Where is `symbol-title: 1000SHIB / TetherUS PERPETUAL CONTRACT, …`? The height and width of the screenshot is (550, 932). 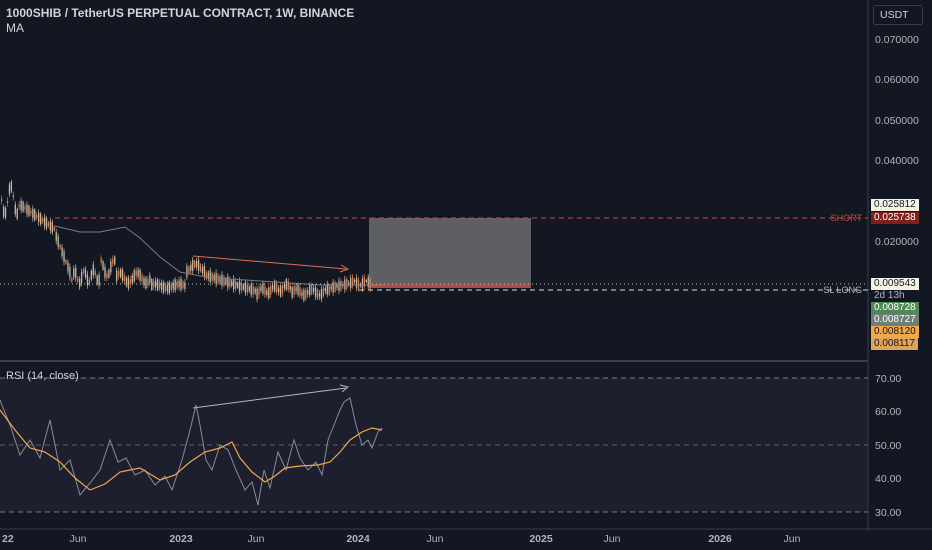 symbol-title: 1000SHIB / TetherUS PERPETUAL CONTRACT, … is located at coordinates (180, 13).